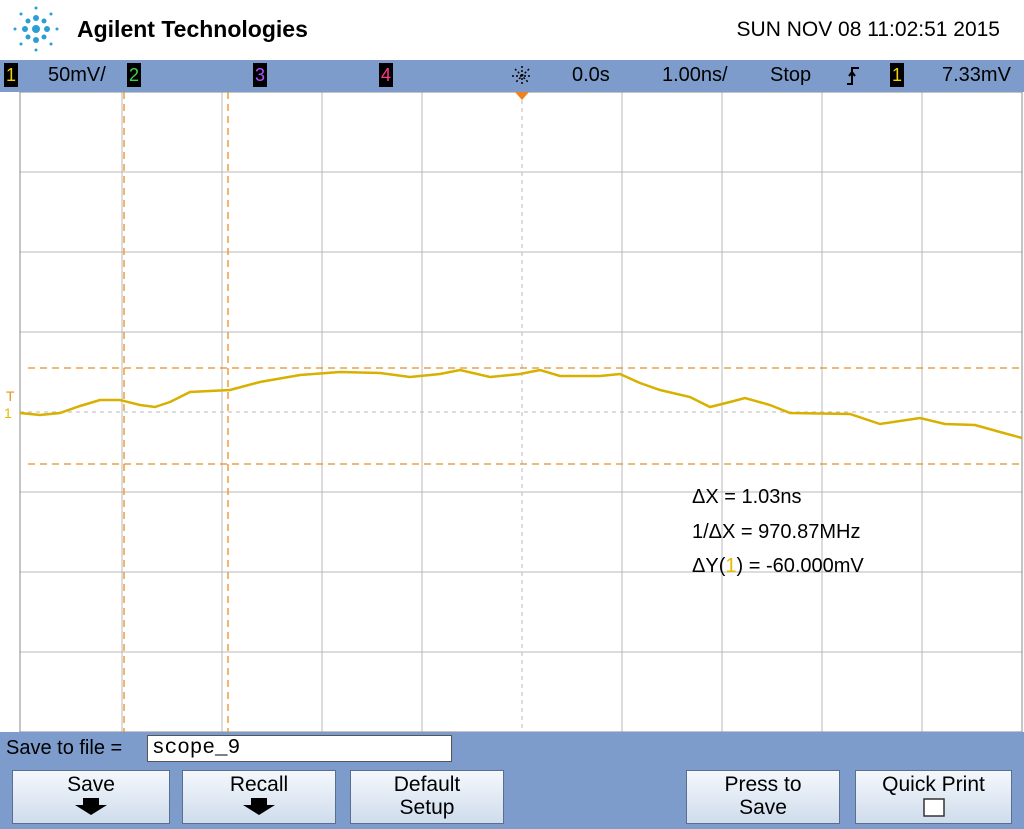  I want to click on inverse-delta-x: 1/ΔX = 970.87MHz, so click(776, 532).